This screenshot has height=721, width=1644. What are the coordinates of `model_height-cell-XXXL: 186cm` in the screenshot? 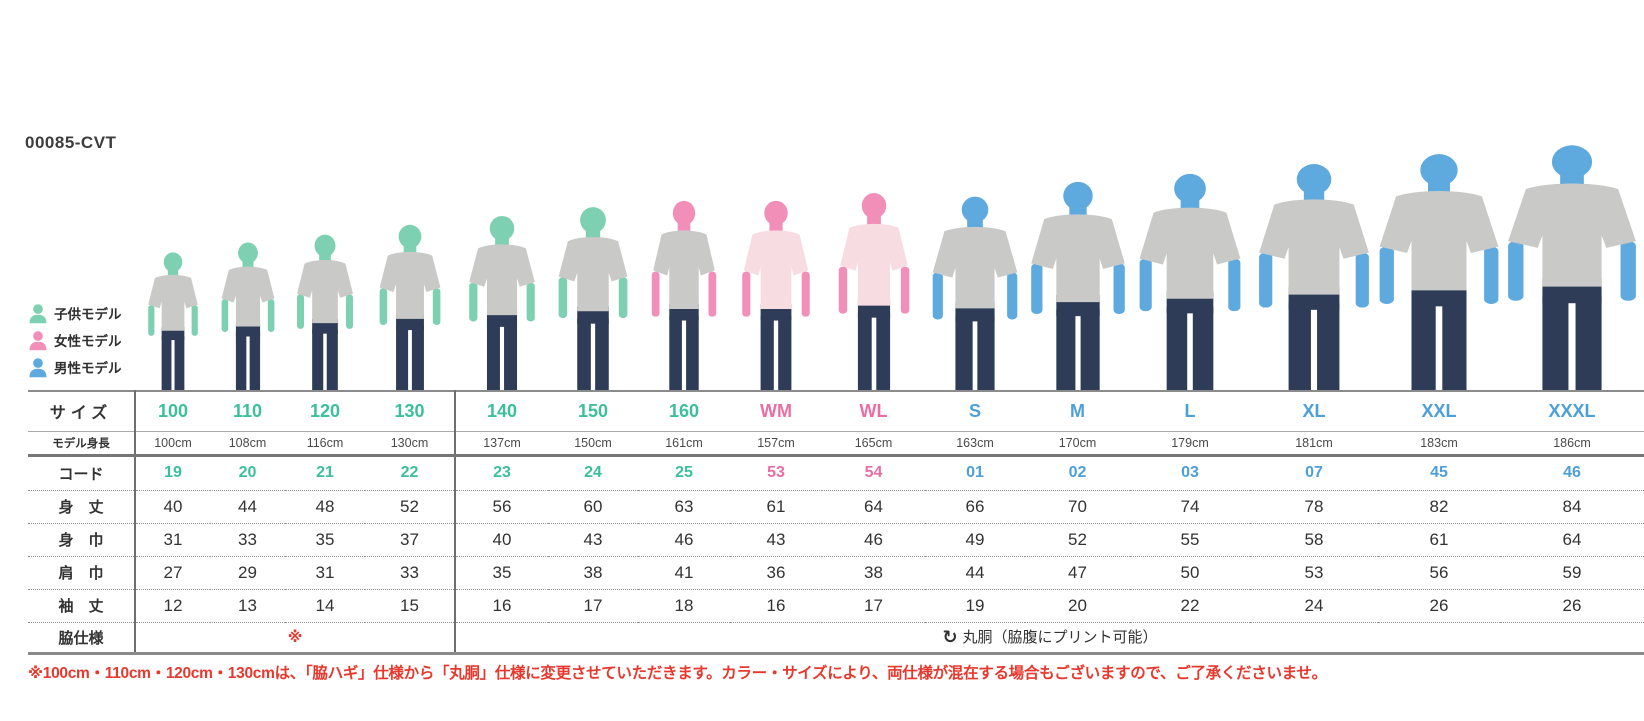 It's located at (1572, 444).